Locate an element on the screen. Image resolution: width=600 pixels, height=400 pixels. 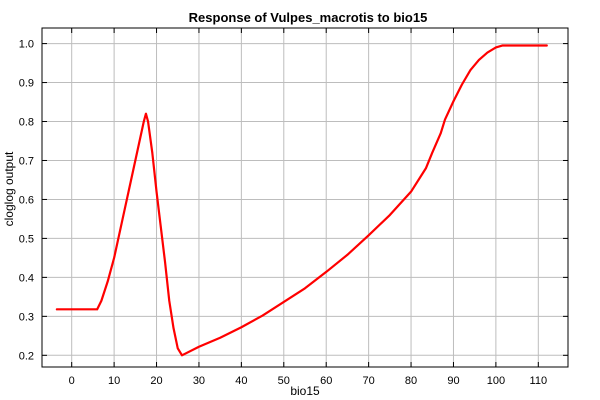
y-tick-label: 0.5 is located at coordinates (26, 239).